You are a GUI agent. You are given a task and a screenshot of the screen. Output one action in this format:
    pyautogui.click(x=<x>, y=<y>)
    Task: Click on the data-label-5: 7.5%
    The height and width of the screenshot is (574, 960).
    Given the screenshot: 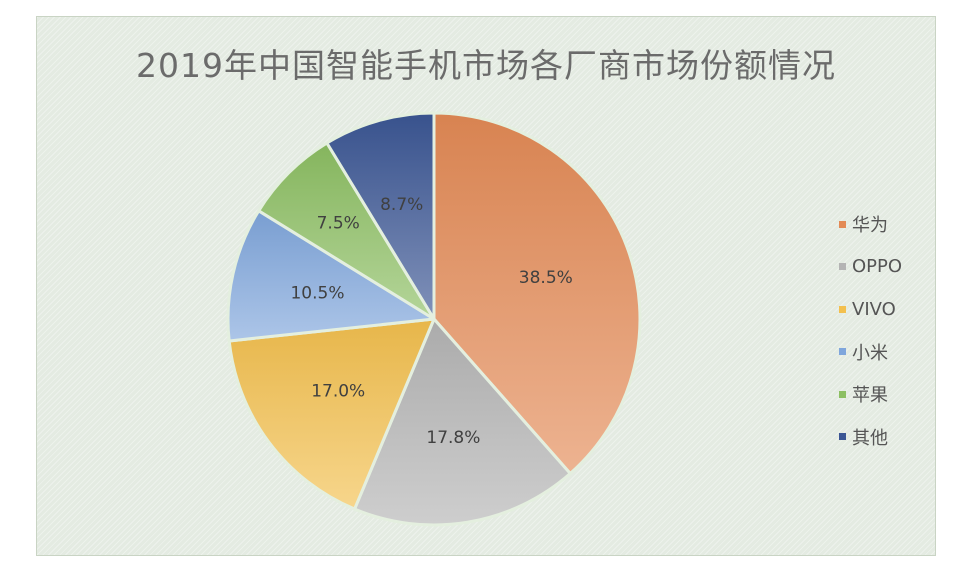 What is the action you would take?
    pyautogui.click(x=338, y=224)
    